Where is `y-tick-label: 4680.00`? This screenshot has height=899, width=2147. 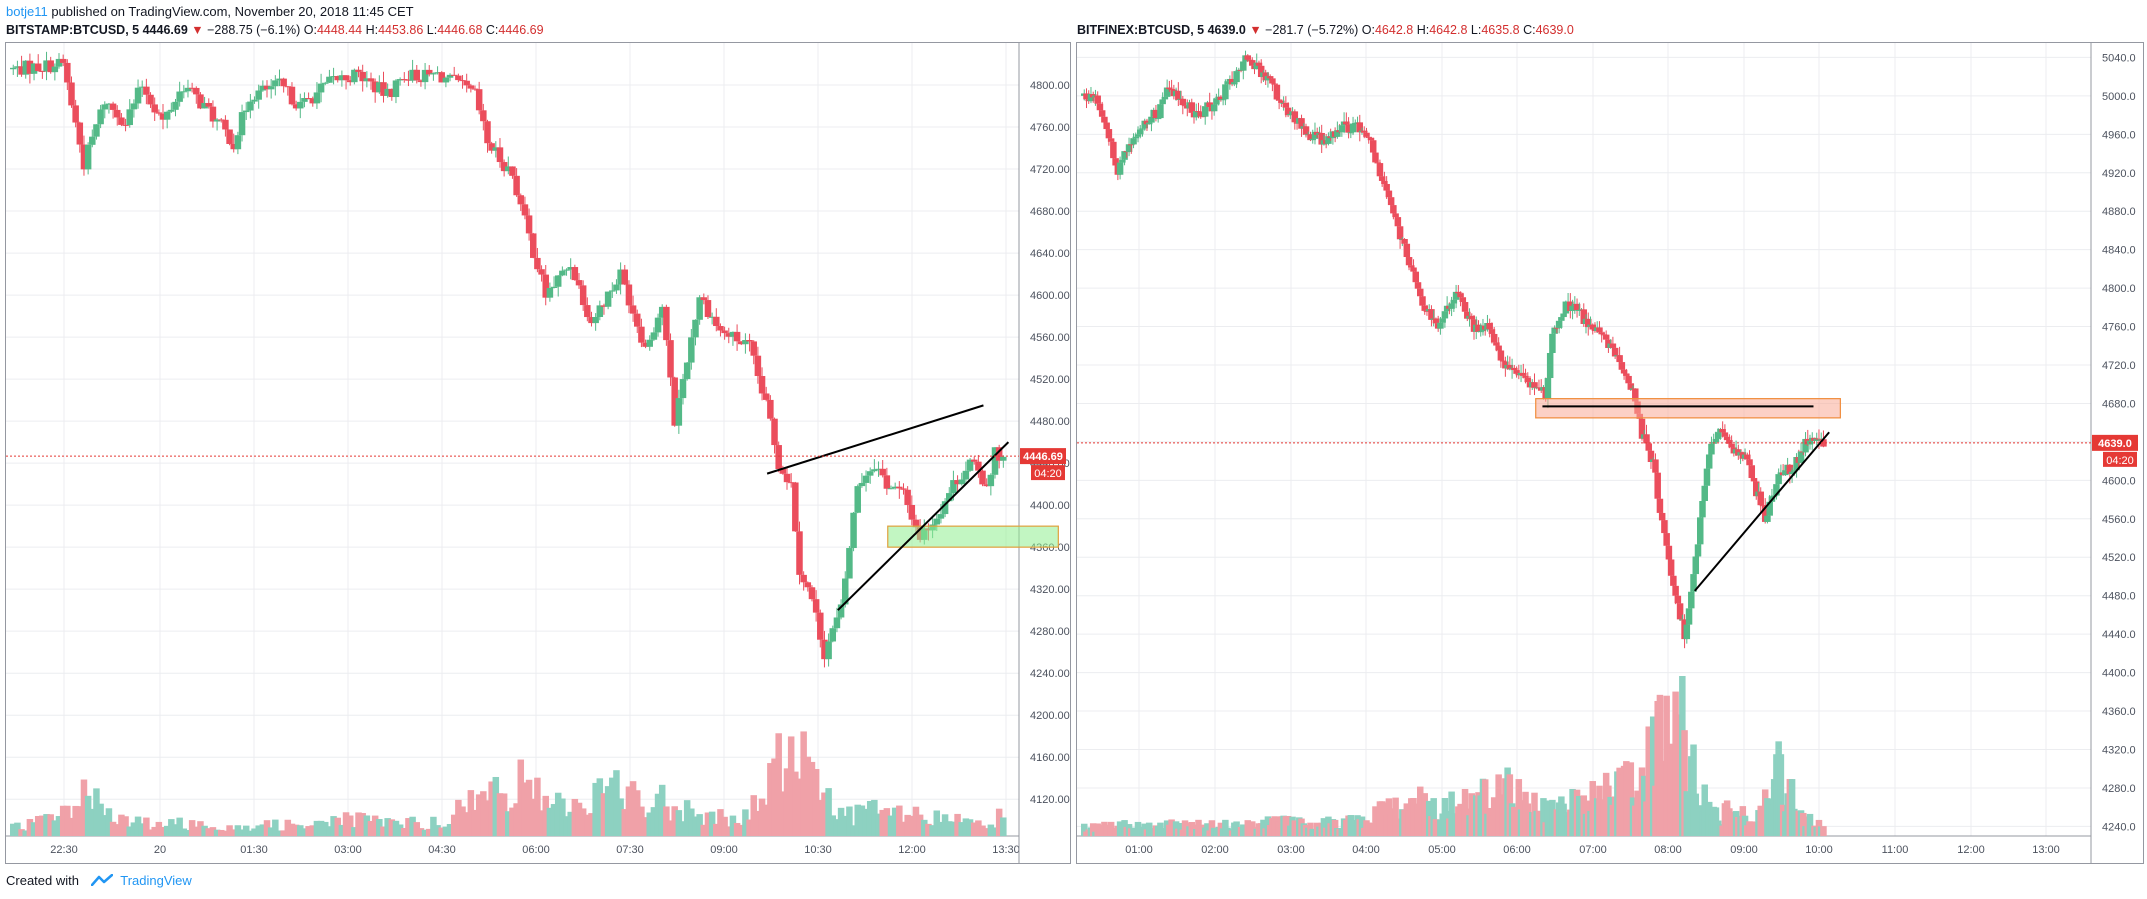 y-tick-label: 4680.00 is located at coordinates (1050, 212).